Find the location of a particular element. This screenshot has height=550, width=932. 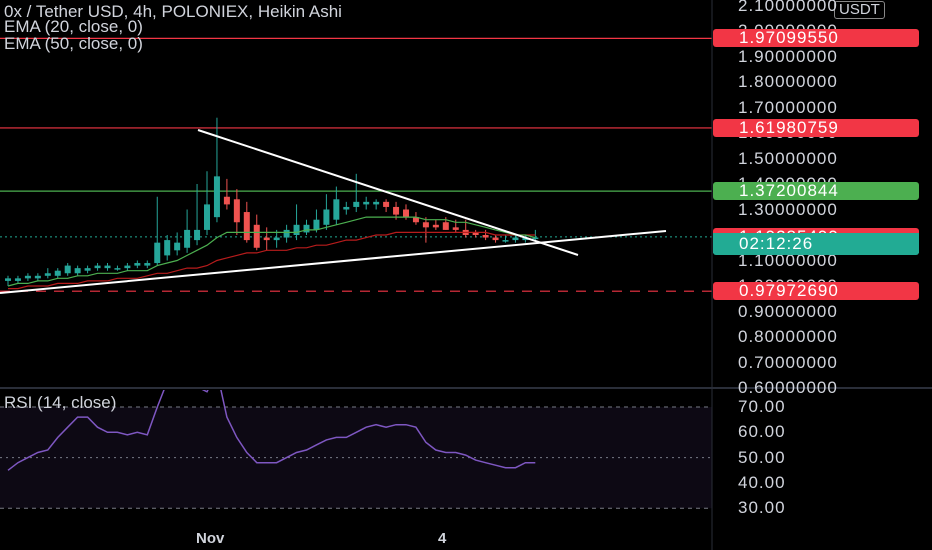

price-axis-tick: 0.90000000 is located at coordinates (788, 311).